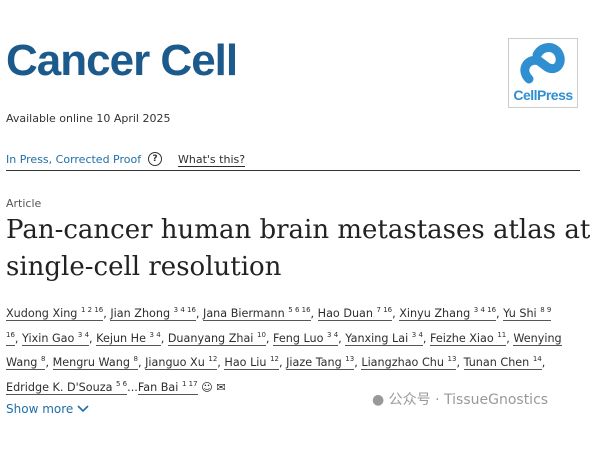 Image resolution: width=600 pixels, height=450 pixels. What do you see at coordinates (293, 170) in the screenshot?
I see `divider` at bounding box center [293, 170].